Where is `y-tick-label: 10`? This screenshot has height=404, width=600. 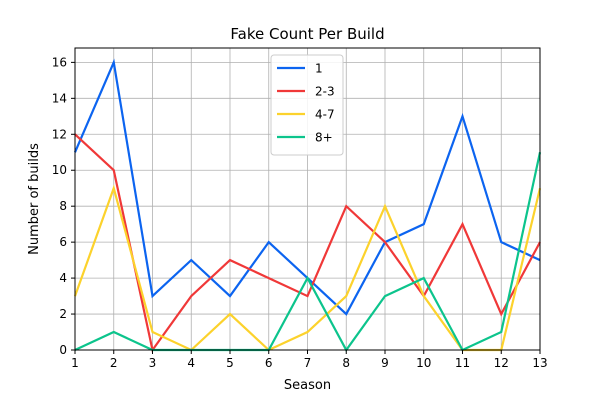 y-tick-label: 10 is located at coordinates (59, 170).